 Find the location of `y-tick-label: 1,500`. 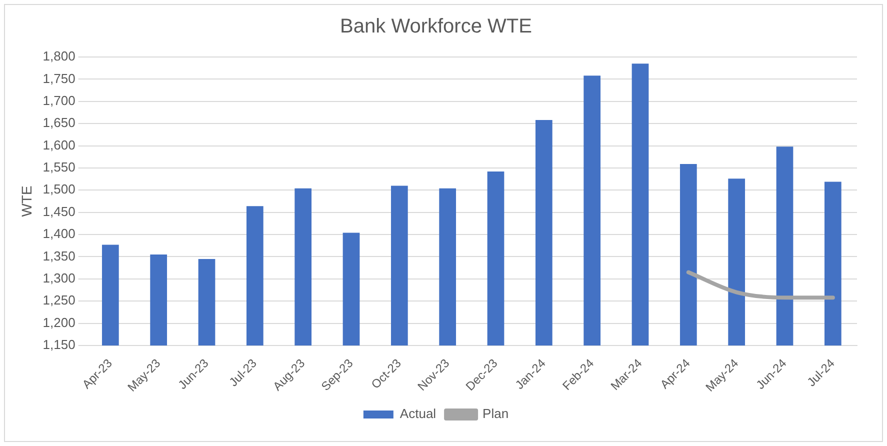

y-tick-label: 1,500 is located at coordinates (59, 189).